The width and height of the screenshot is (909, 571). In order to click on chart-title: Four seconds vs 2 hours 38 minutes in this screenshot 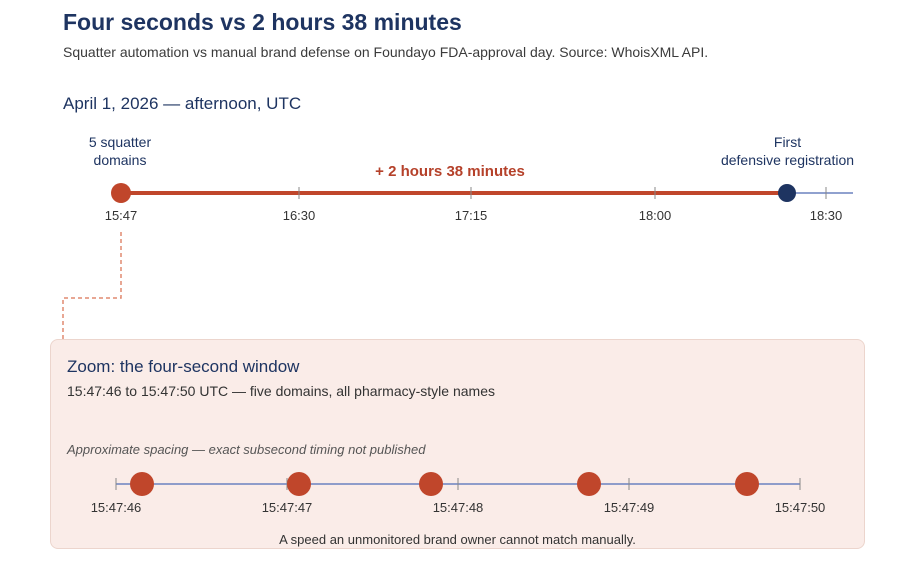, I will do `click(262, 22)`.